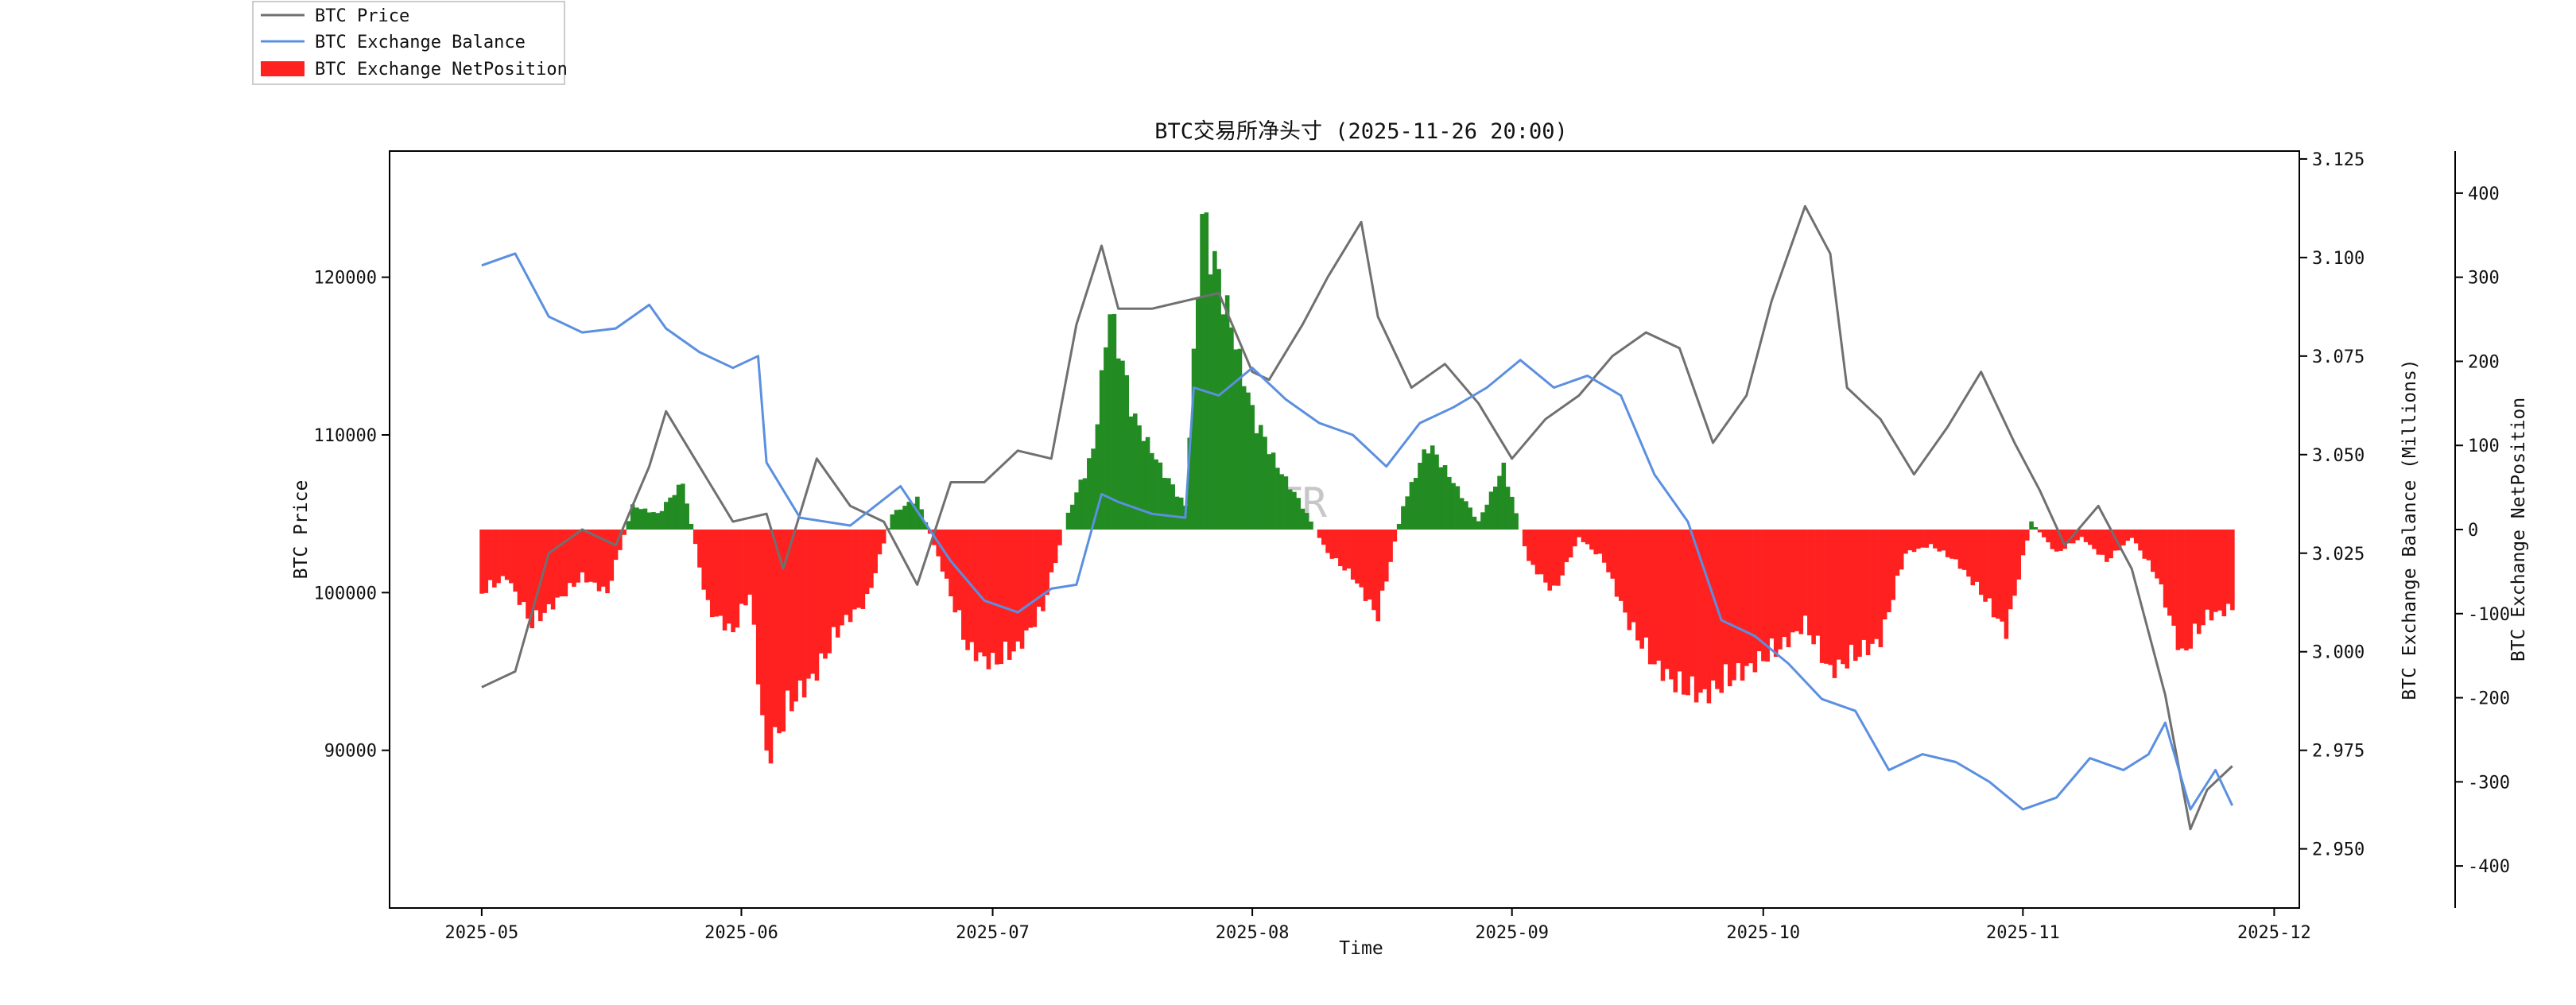 The width and height of the screenshot is (2576, 1005). What do you see at coordinates (2484, 279) in the screenshot?
I see `netposition-tick-label: 300` at bounding box center [2484, 279].